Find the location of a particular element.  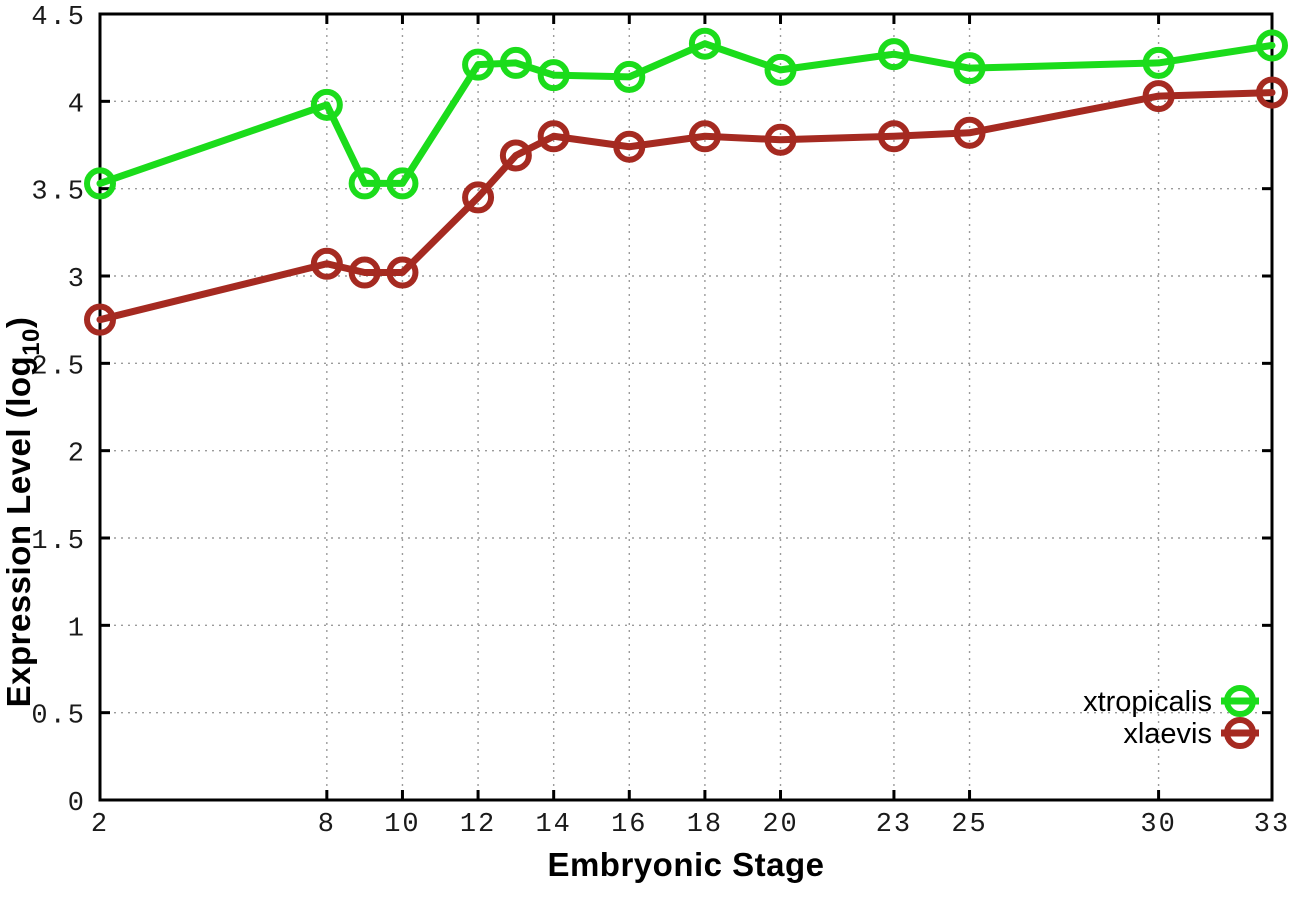

y-tick-label: 4.5 is located at coordinates (58, 18).